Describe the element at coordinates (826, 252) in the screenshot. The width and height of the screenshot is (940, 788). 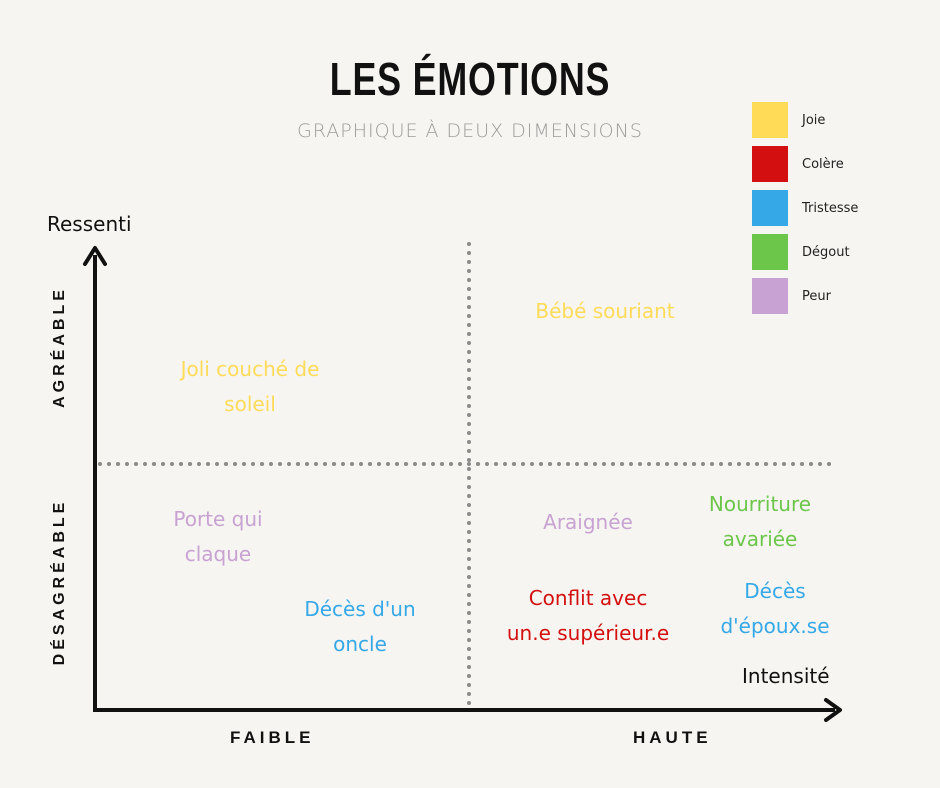
I see `legend-label-degout: Dégout` at that location.